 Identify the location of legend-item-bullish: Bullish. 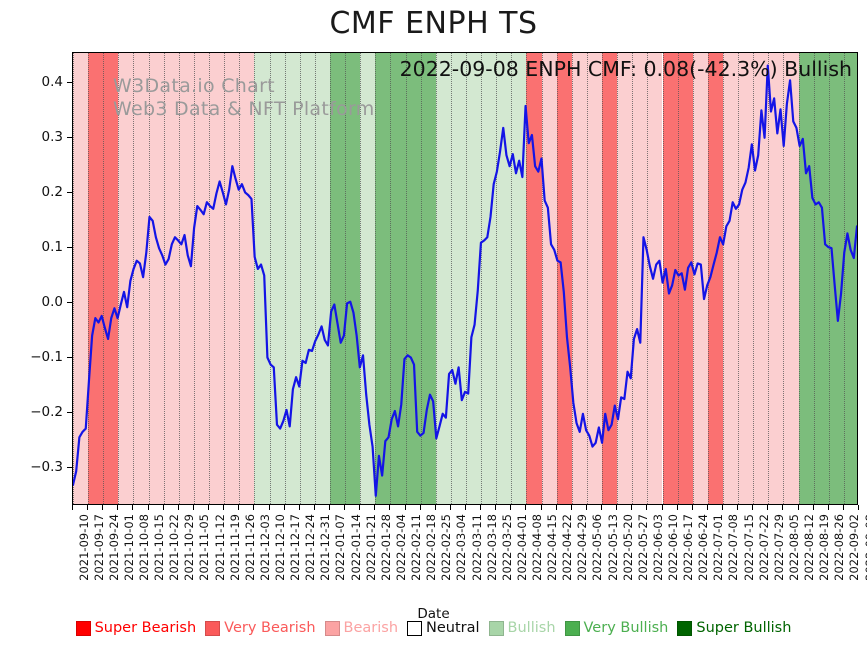
(522, 628).